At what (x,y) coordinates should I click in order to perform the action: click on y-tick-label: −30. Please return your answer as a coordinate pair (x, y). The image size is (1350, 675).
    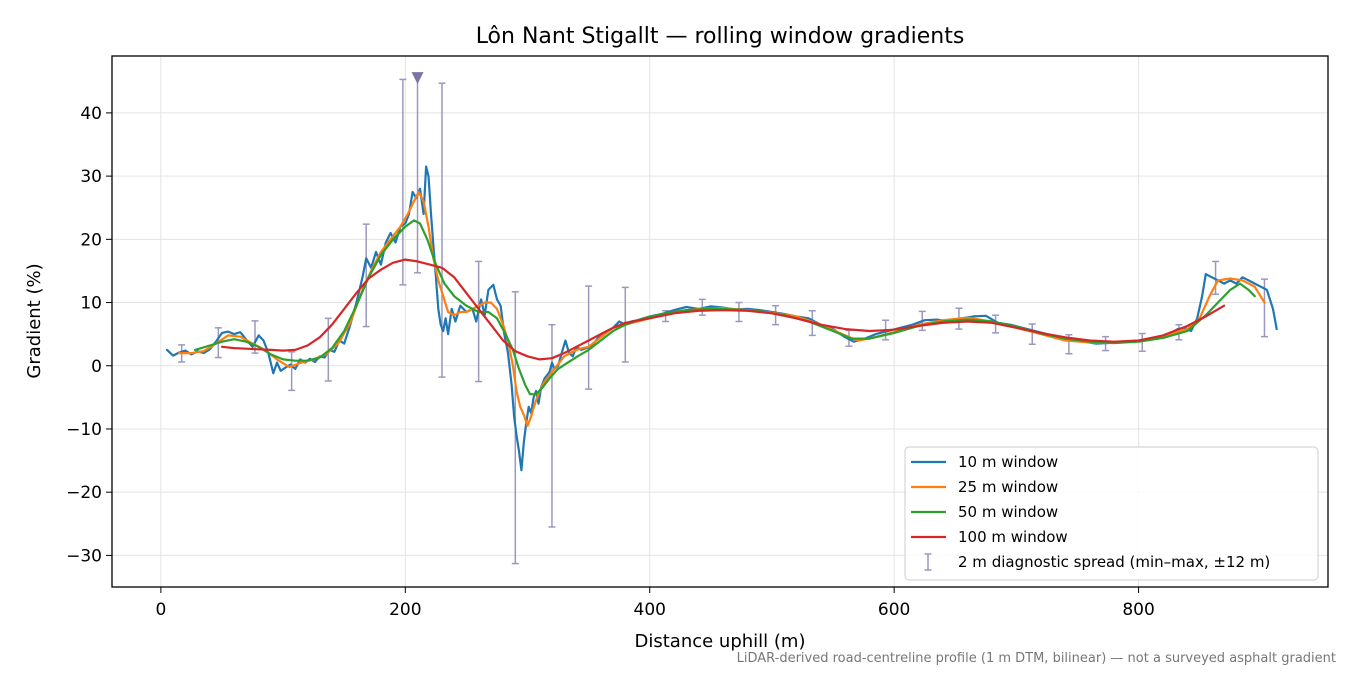
    Looking at the image, I should click on (84, 556).